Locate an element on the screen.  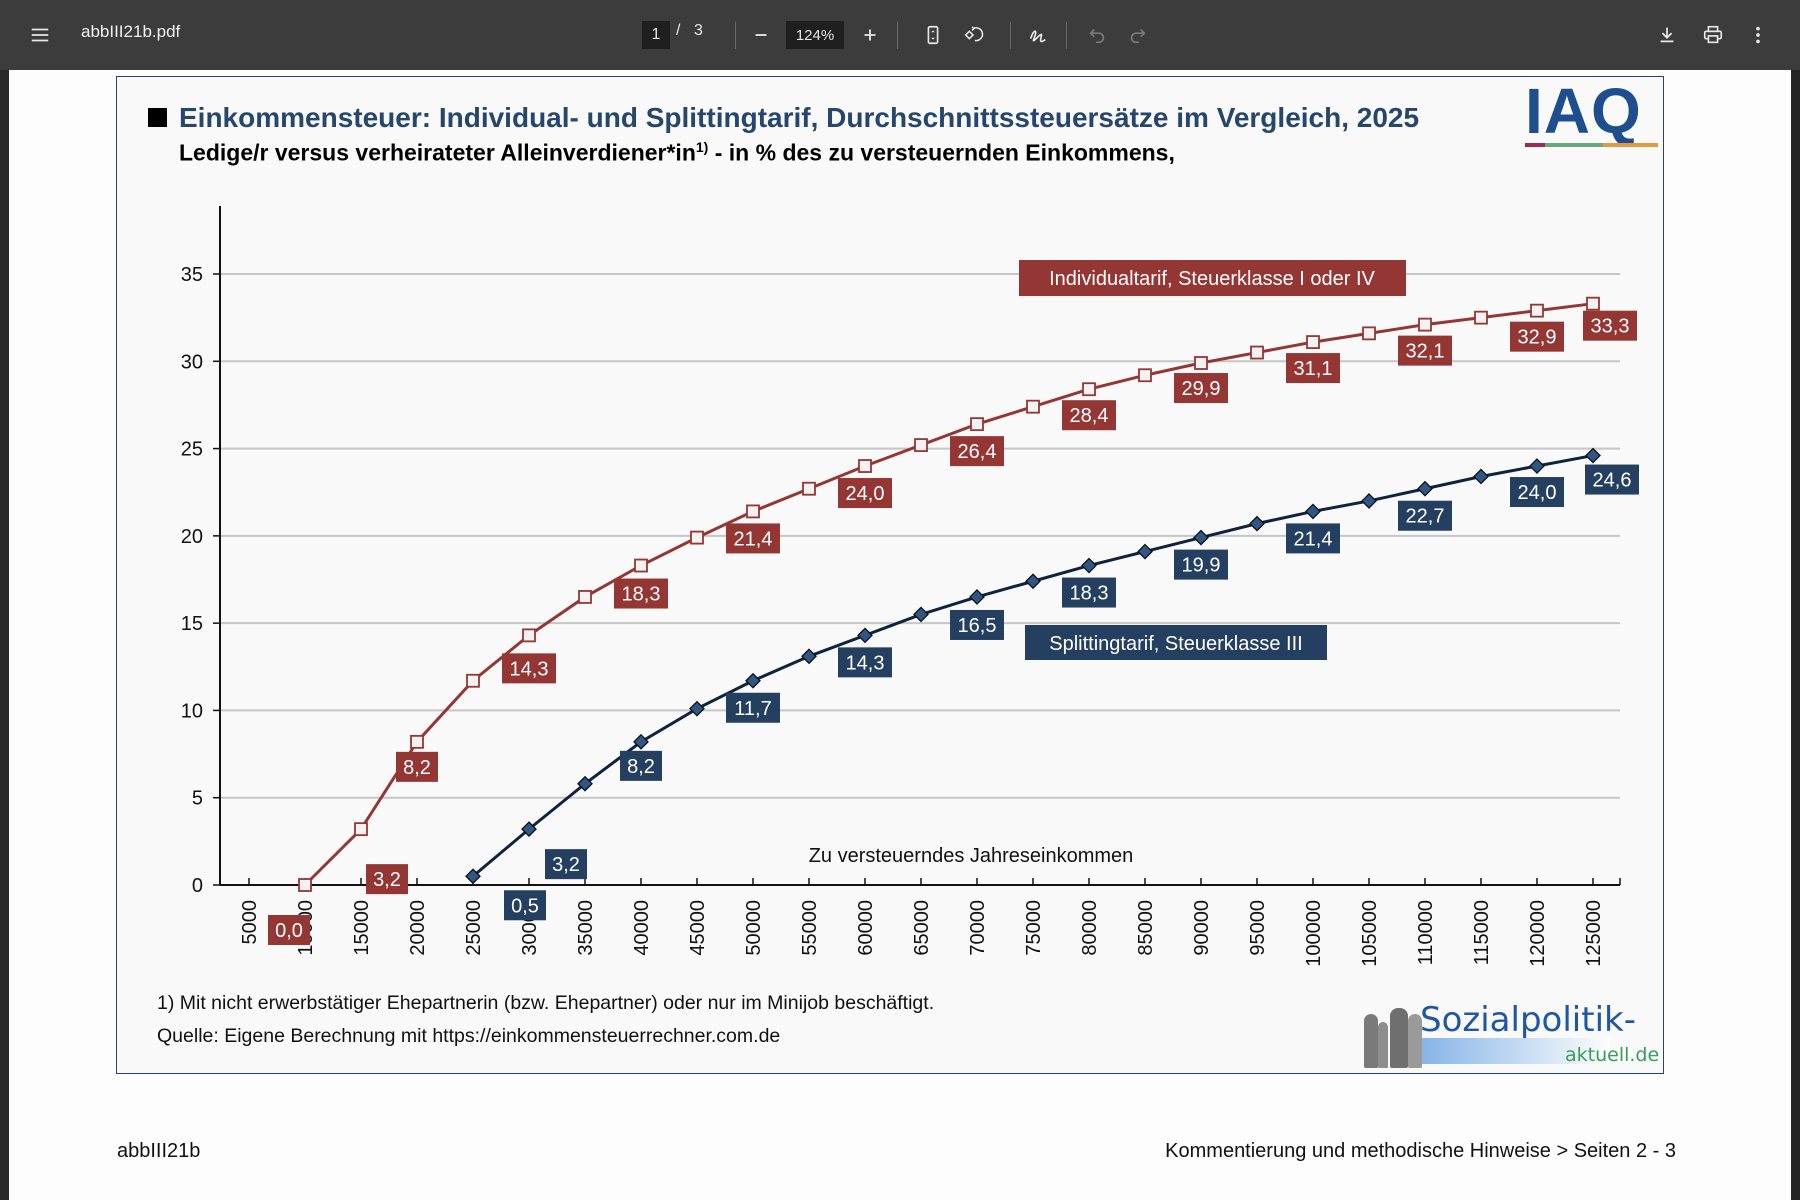
title-bullet is located at coordinates (157, 117).